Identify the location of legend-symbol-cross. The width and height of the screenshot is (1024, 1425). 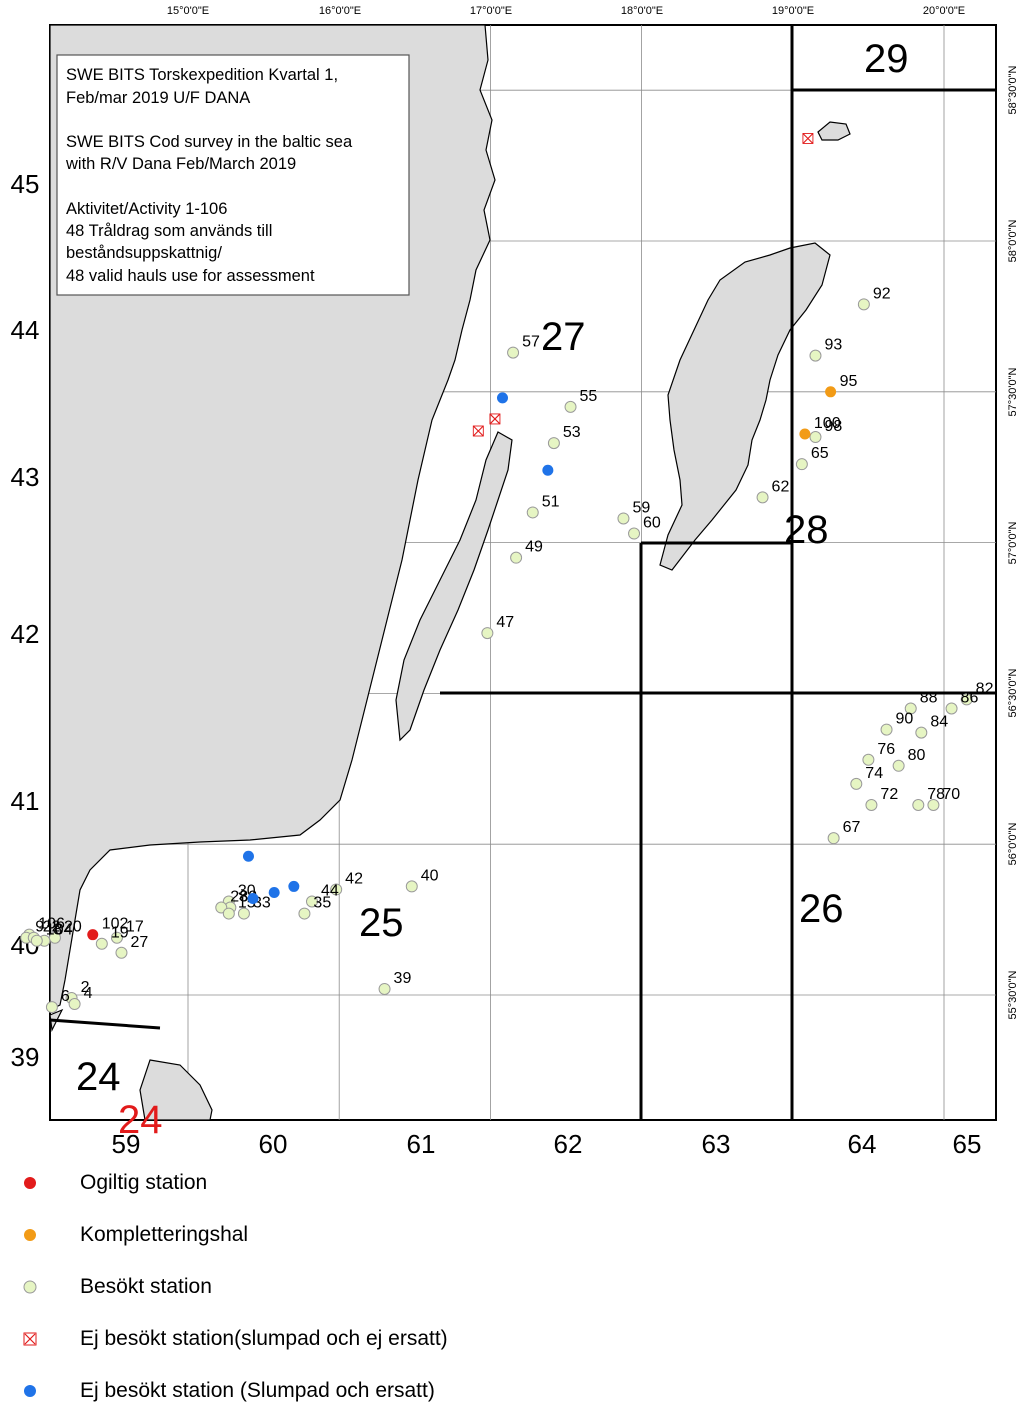
(30, 1339).